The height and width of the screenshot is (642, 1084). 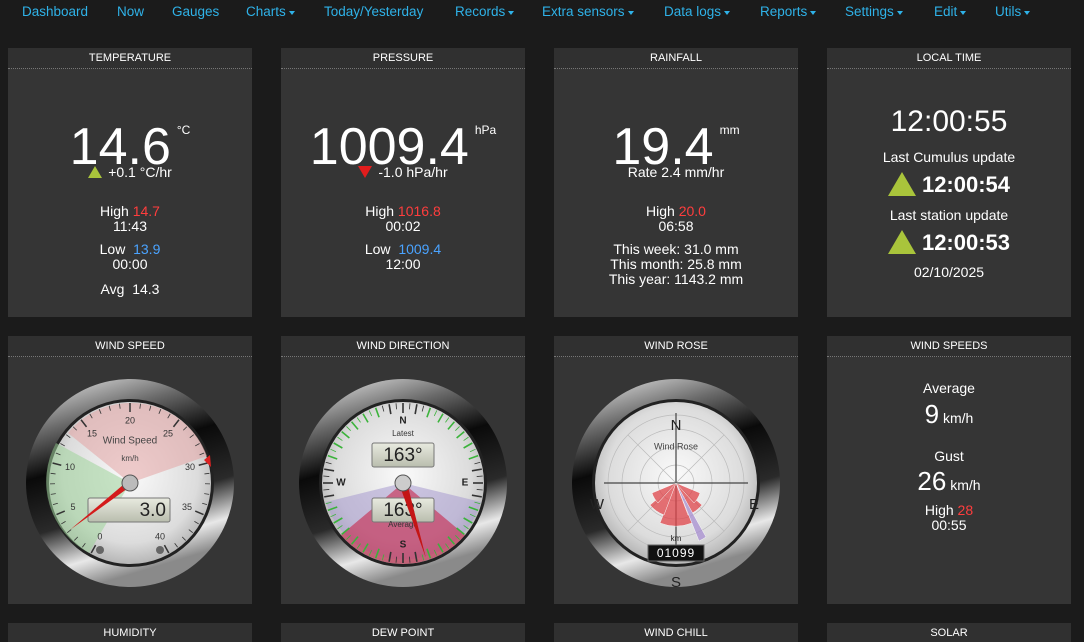 What do you see at coordinates (160, 537) in the screenshot?
I see `scale-label: 40` at bounding box center [160, 537].